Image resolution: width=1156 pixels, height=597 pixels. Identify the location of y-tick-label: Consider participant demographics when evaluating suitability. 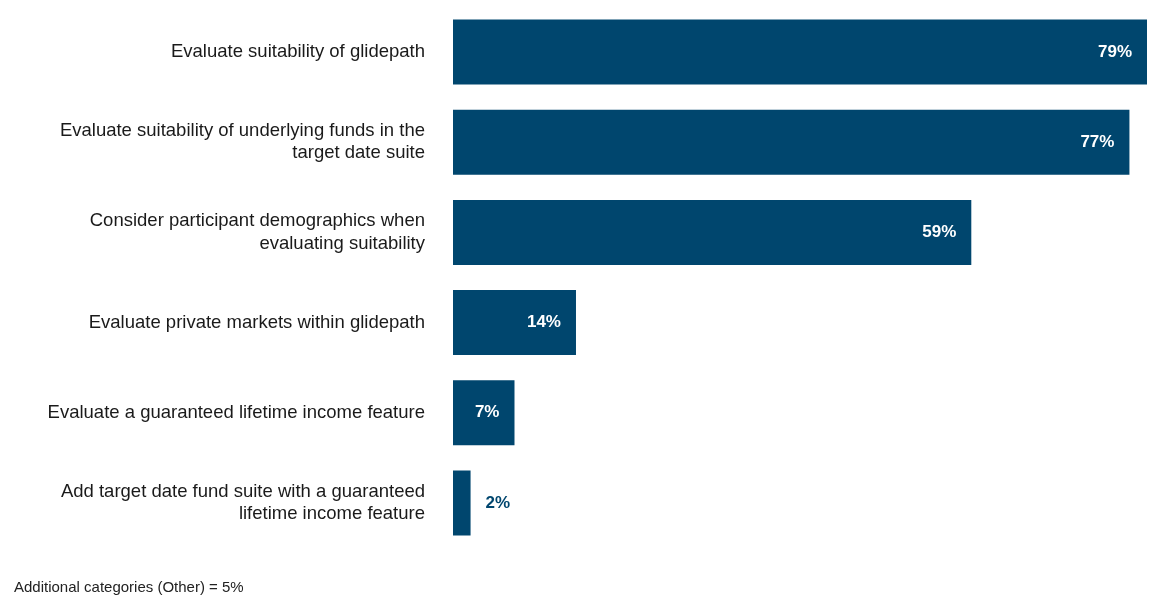
(257, 231).